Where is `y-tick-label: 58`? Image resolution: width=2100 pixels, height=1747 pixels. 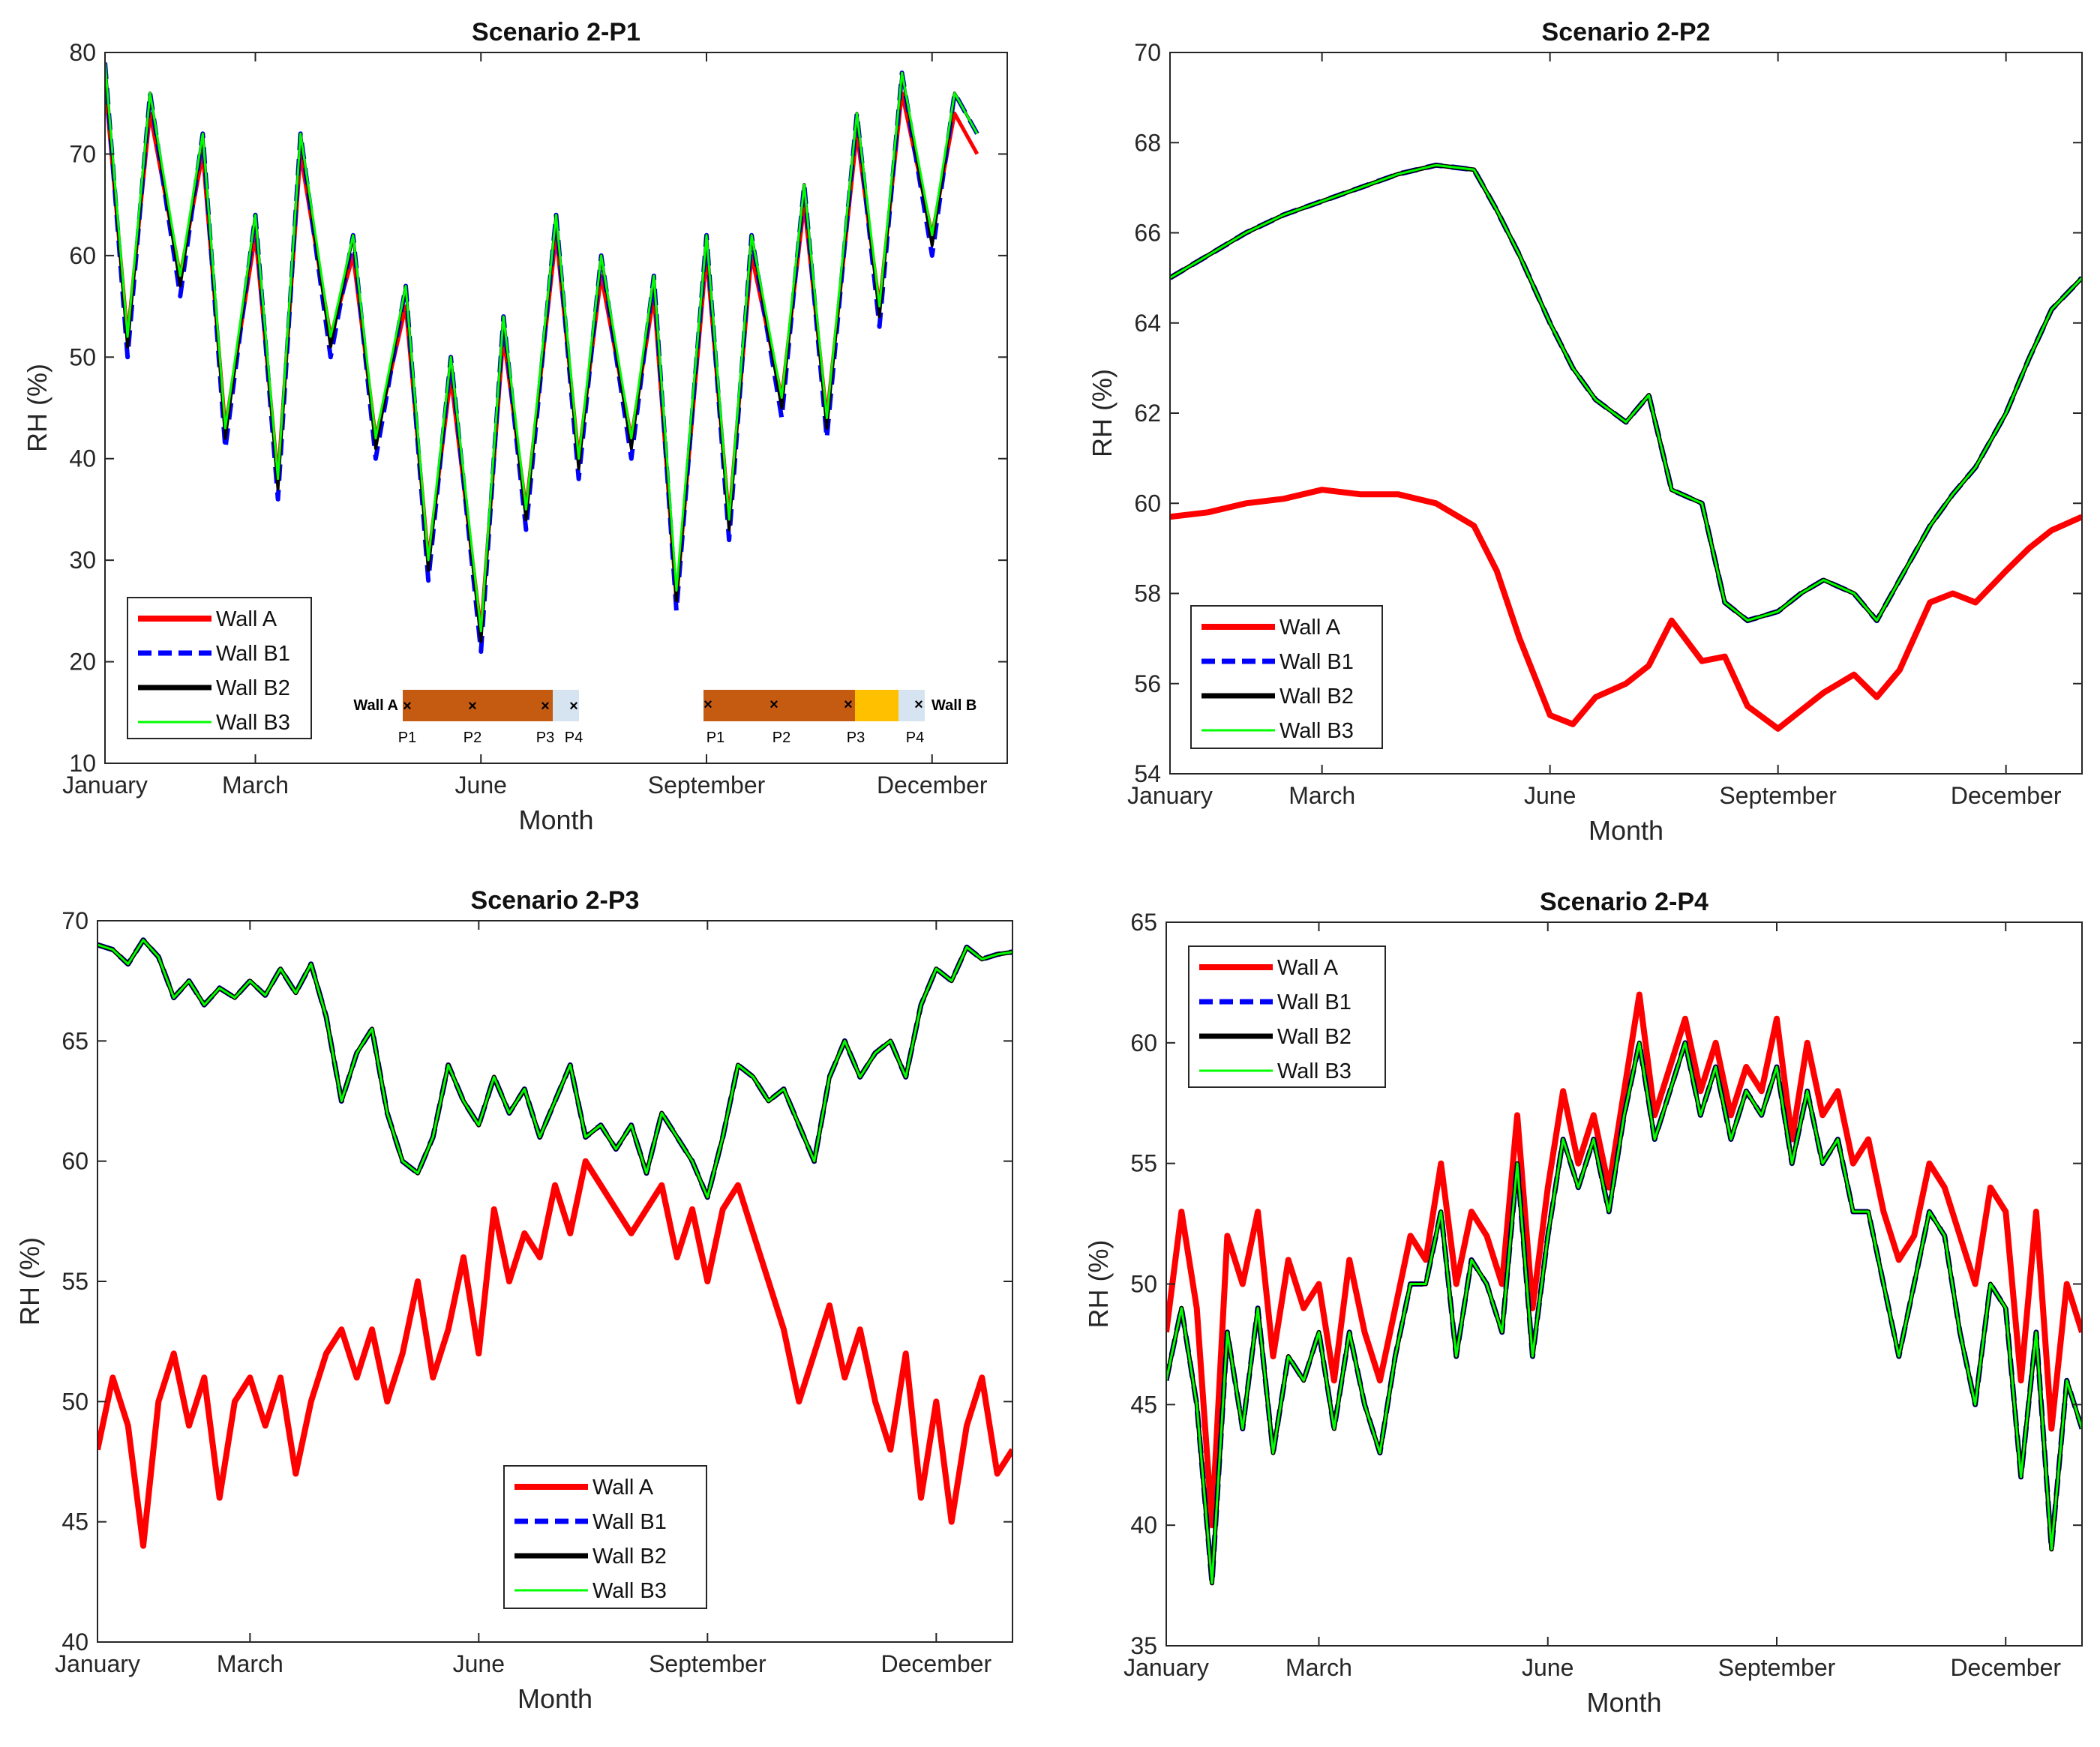
y-tick-label: 58 is located at coordinates (1147, 593).